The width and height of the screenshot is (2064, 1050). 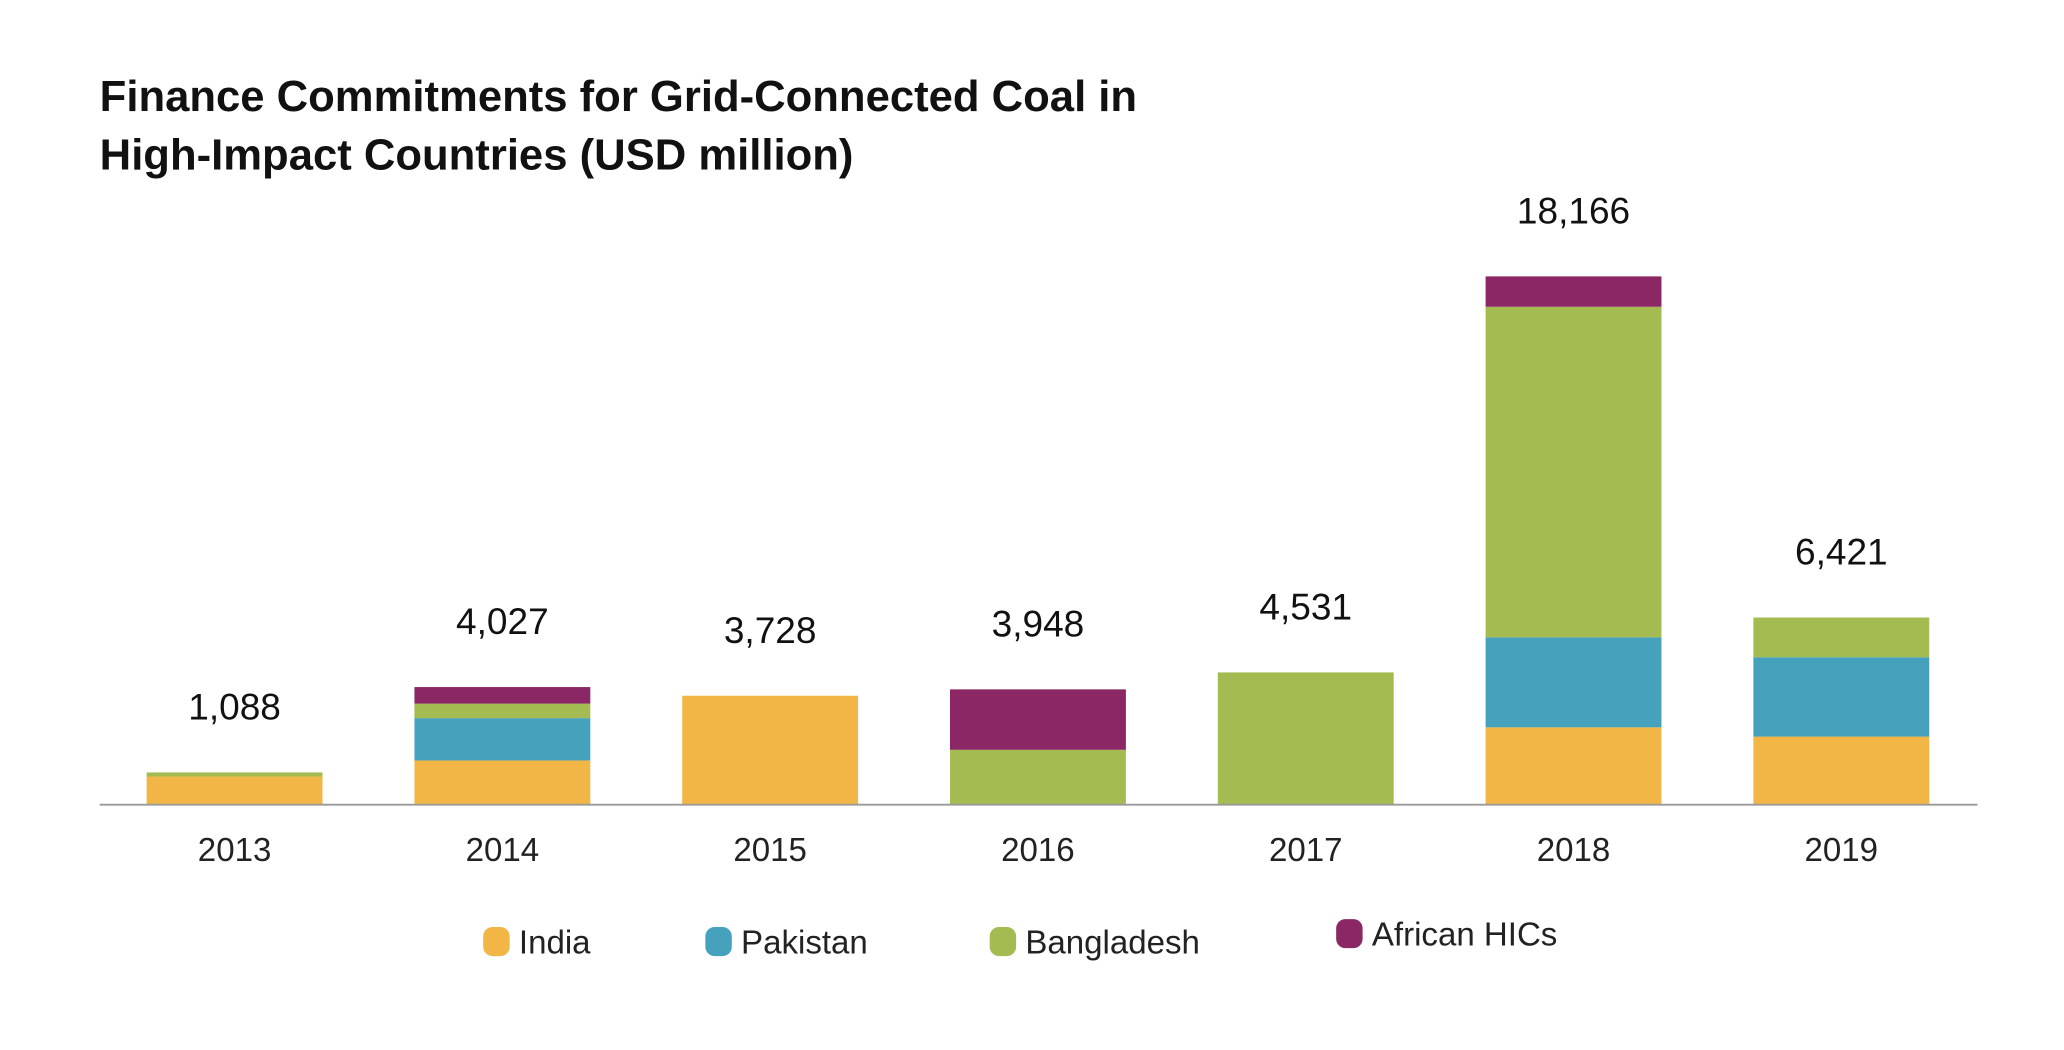 What do you see at coordinates (1573, 766) in the screenshot?
I see `bar-segment-india-2018` at bounding box center [1573, 766].